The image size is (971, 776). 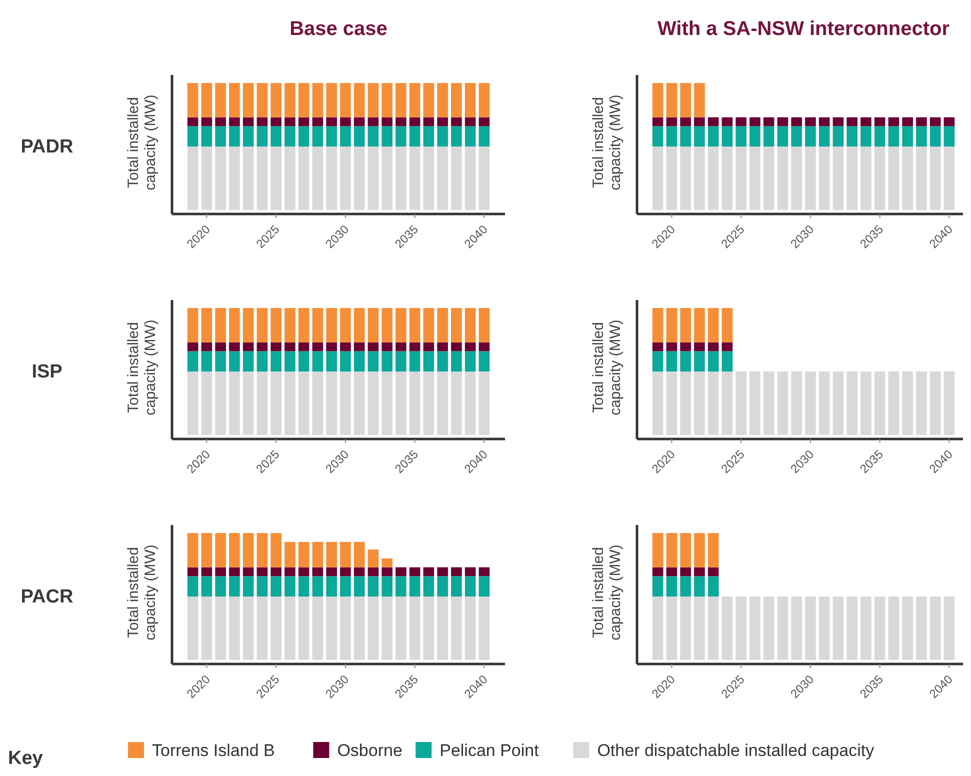 I want to click on legend-label: Pelican Point, so click(x=490, y=750).